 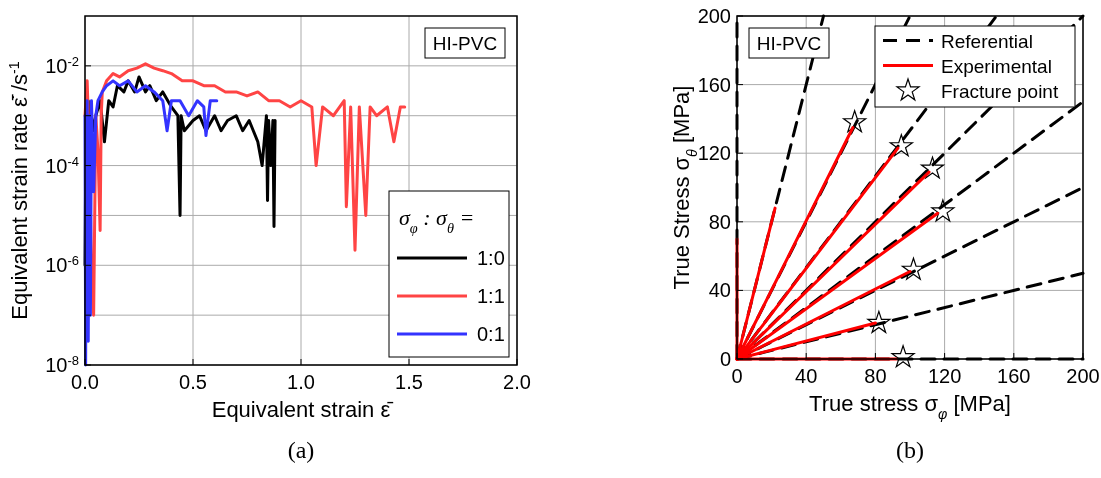 I want to click on legend-label: 1:1, so click(x=491, y=296).